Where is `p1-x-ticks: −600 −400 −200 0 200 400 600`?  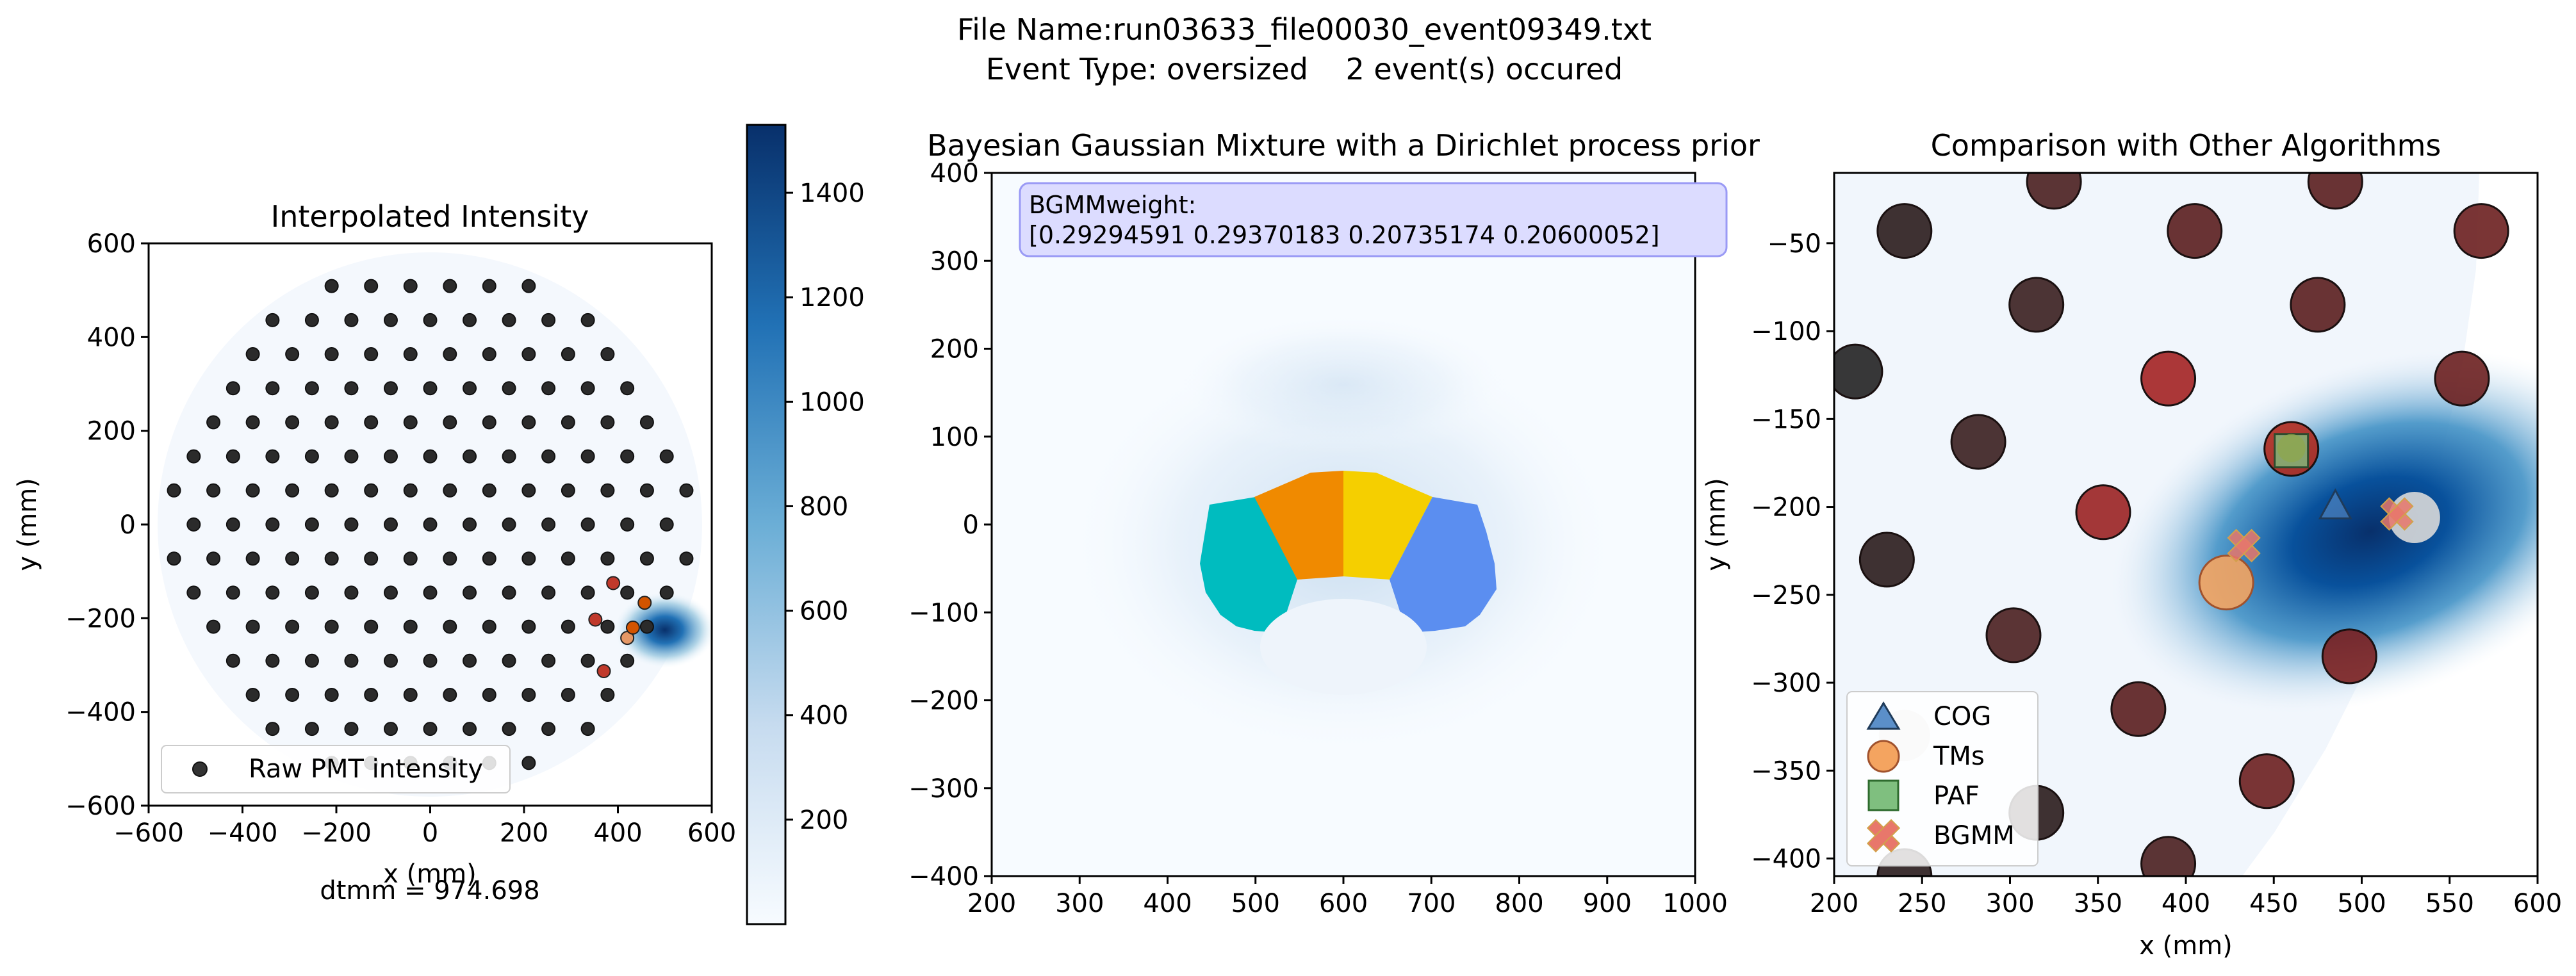
p1-x-ticks: −600 −400 −200 0 200 400 600 is located at coordinates (424, 827).